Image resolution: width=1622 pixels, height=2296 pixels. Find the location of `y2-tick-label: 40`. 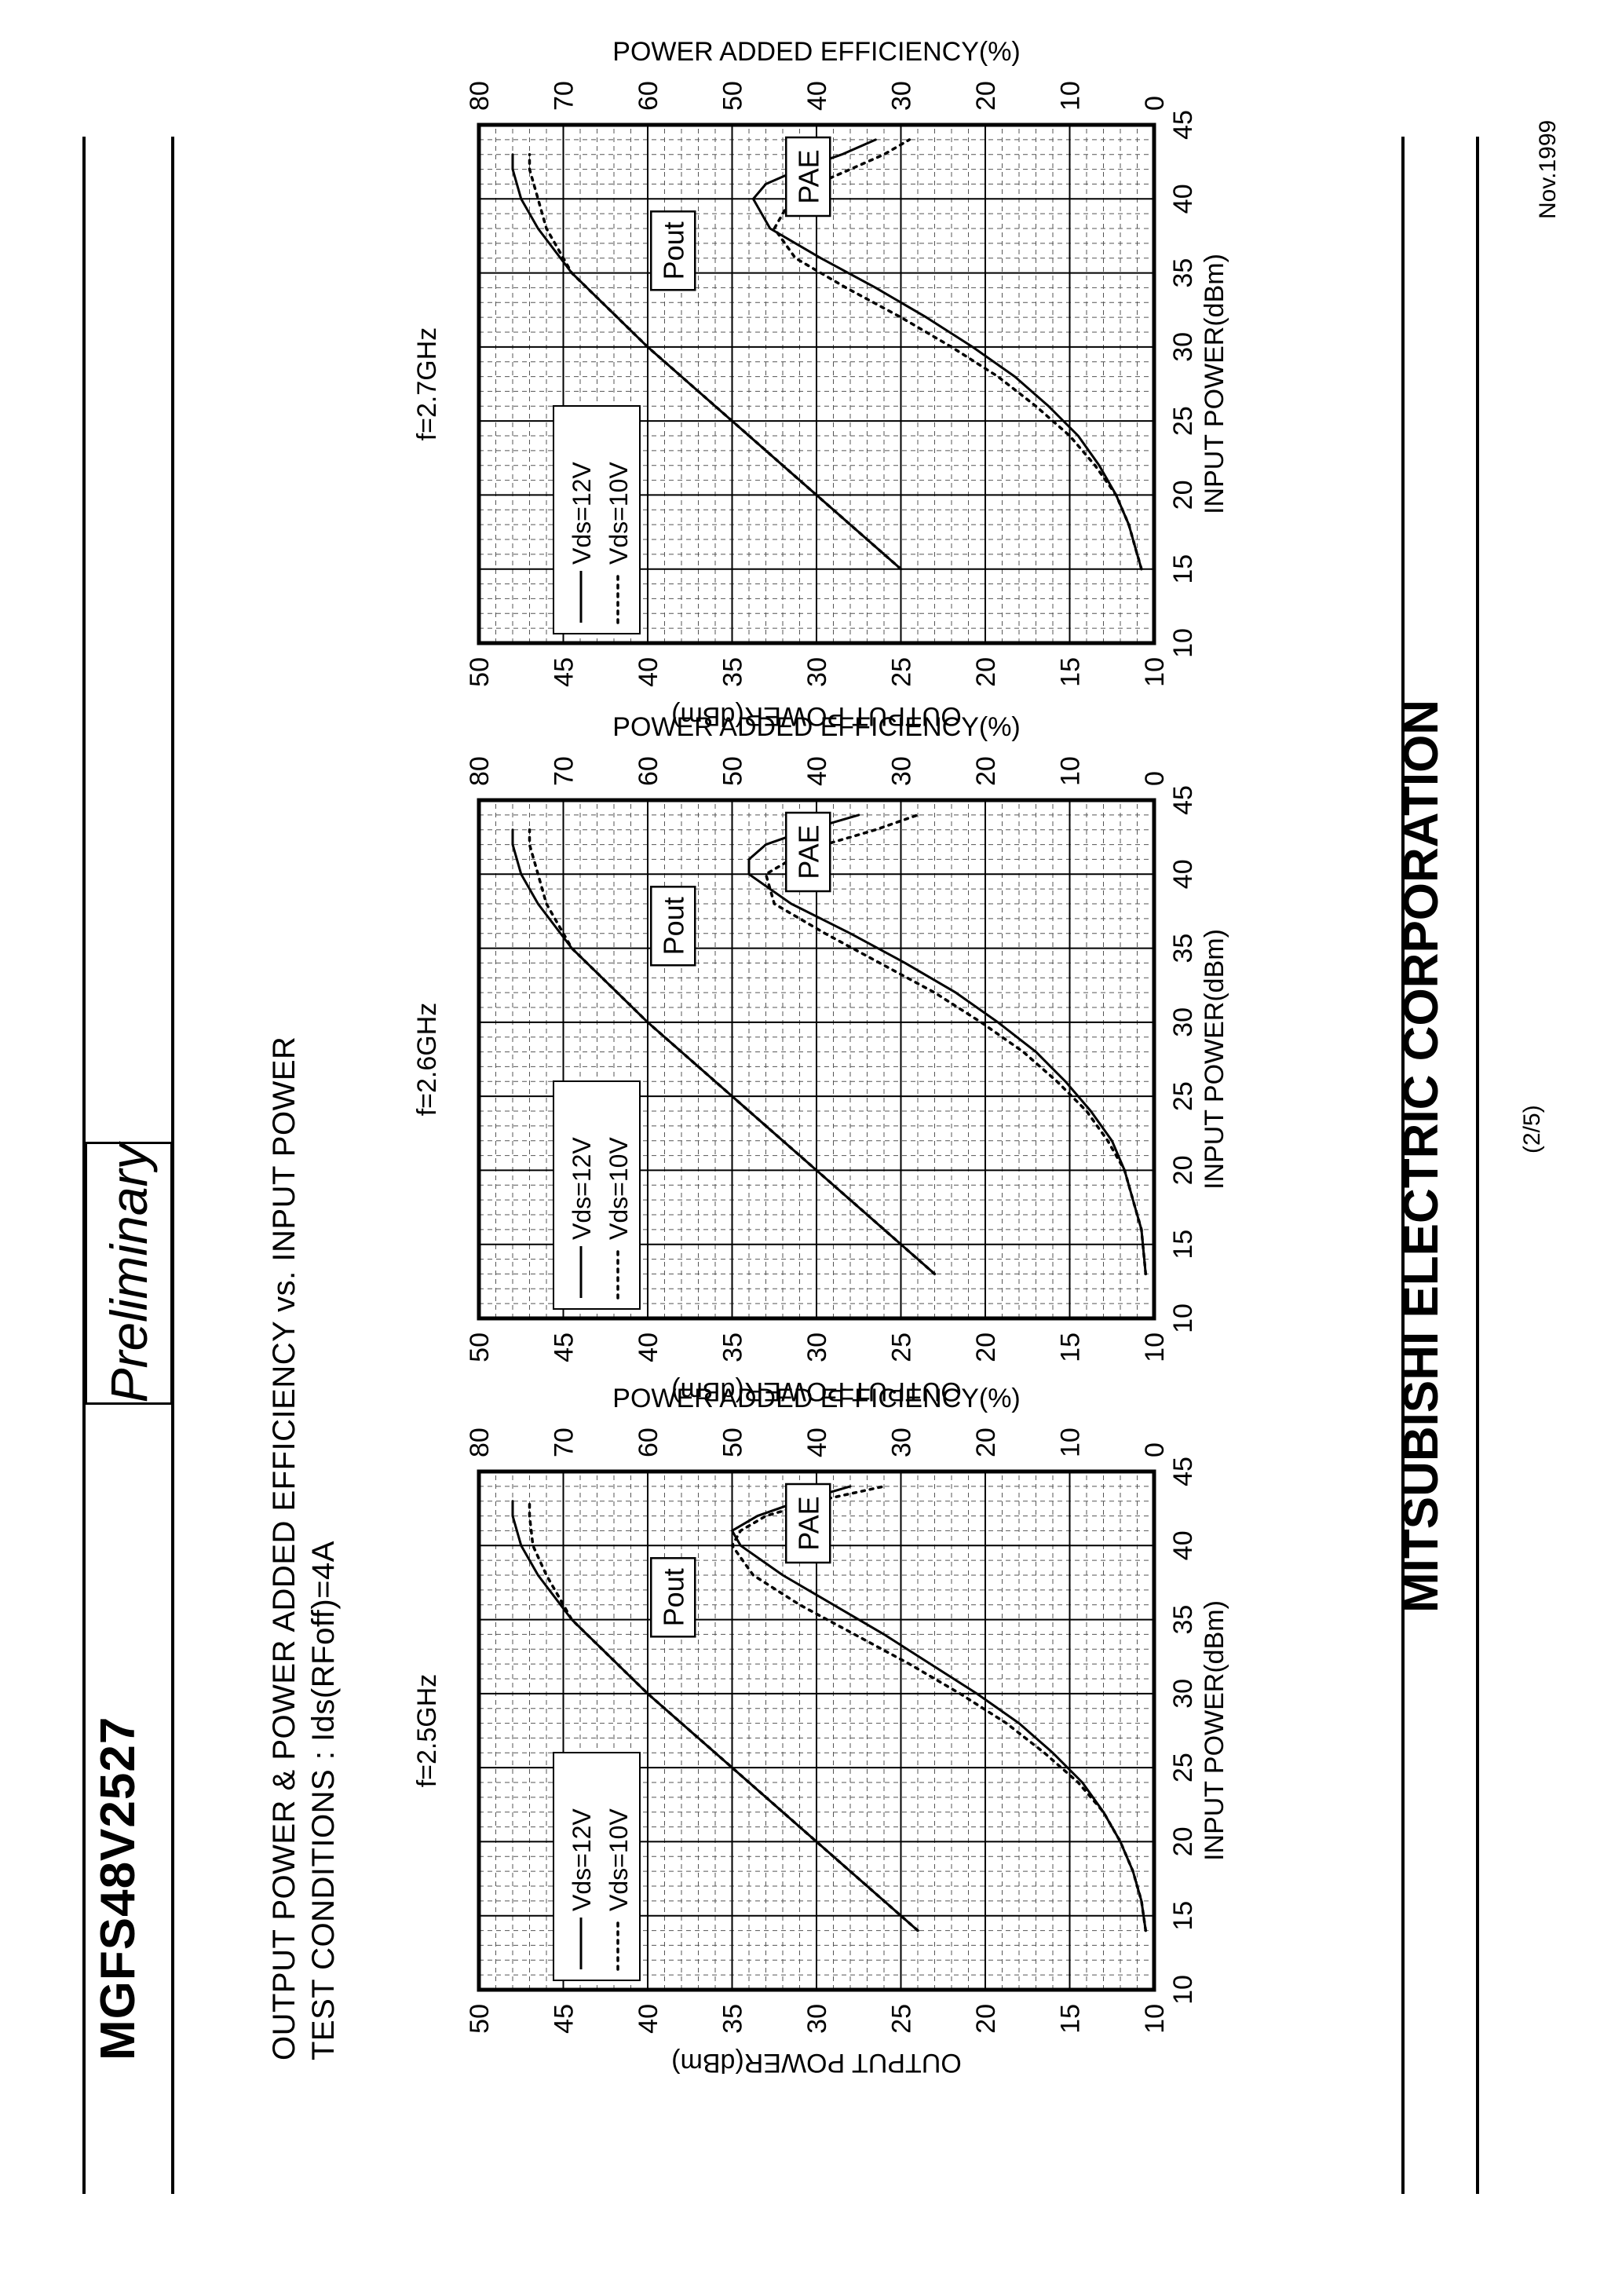

y2-tick-label: 40 is located at coordinates (817, 1442).